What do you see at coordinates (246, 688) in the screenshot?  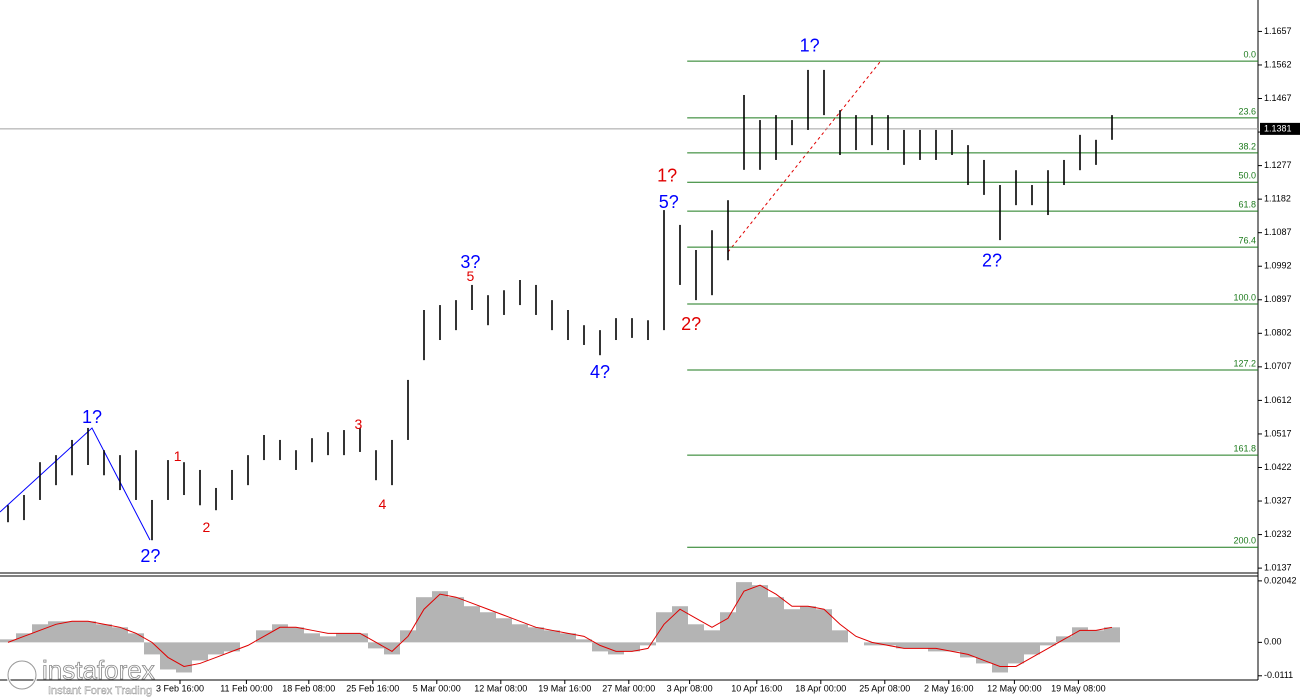 I see `x-tick-label: 11 Feb 00:00` at bounding box center [246, 688].